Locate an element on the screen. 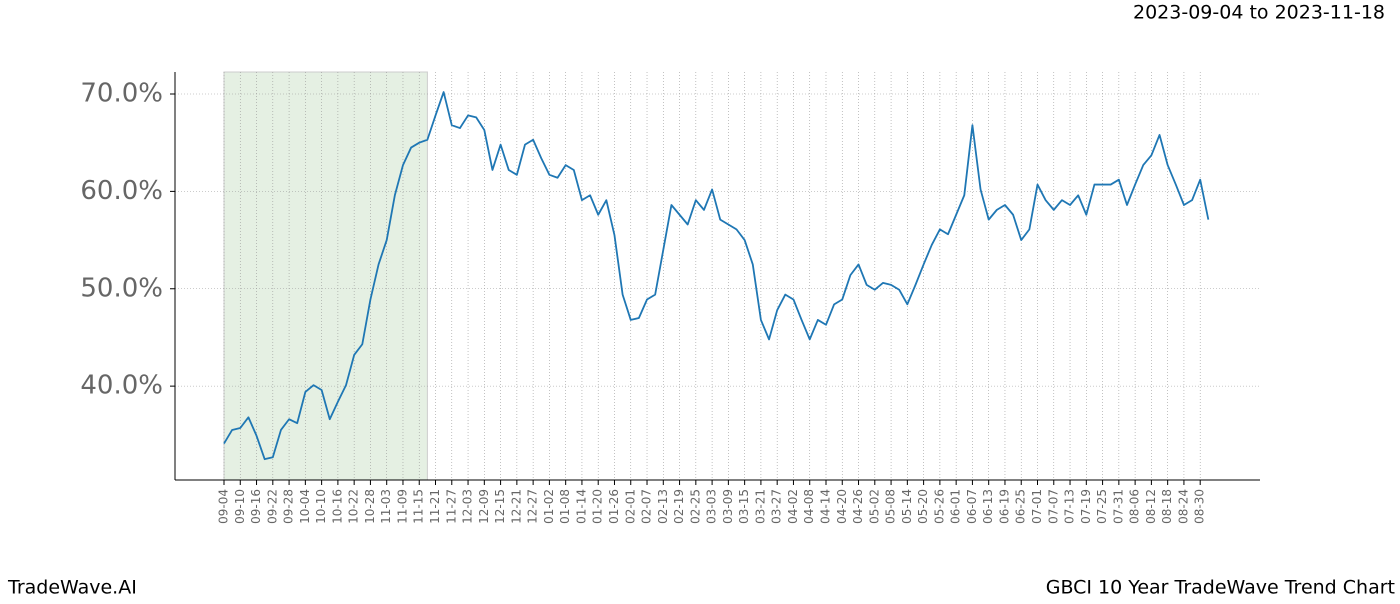 The width and height of the screenshot is (1400, 604). x-tick-label: 05-14 is located at coordinates (907, 506).